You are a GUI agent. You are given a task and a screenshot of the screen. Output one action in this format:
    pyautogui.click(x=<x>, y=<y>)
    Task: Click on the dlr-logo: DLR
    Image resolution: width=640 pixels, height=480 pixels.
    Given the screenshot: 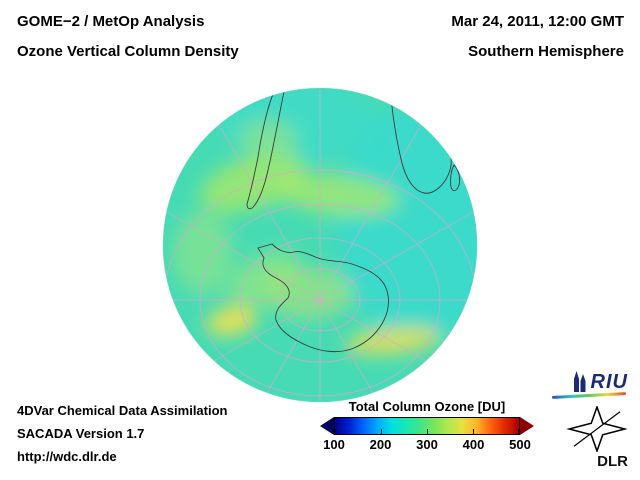 What is the action you would take?
    pyautogui.click(x=593, y=437)
    